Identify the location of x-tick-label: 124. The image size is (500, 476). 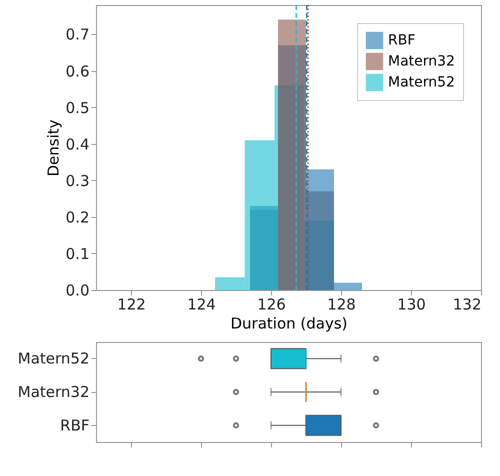
(201, 305).